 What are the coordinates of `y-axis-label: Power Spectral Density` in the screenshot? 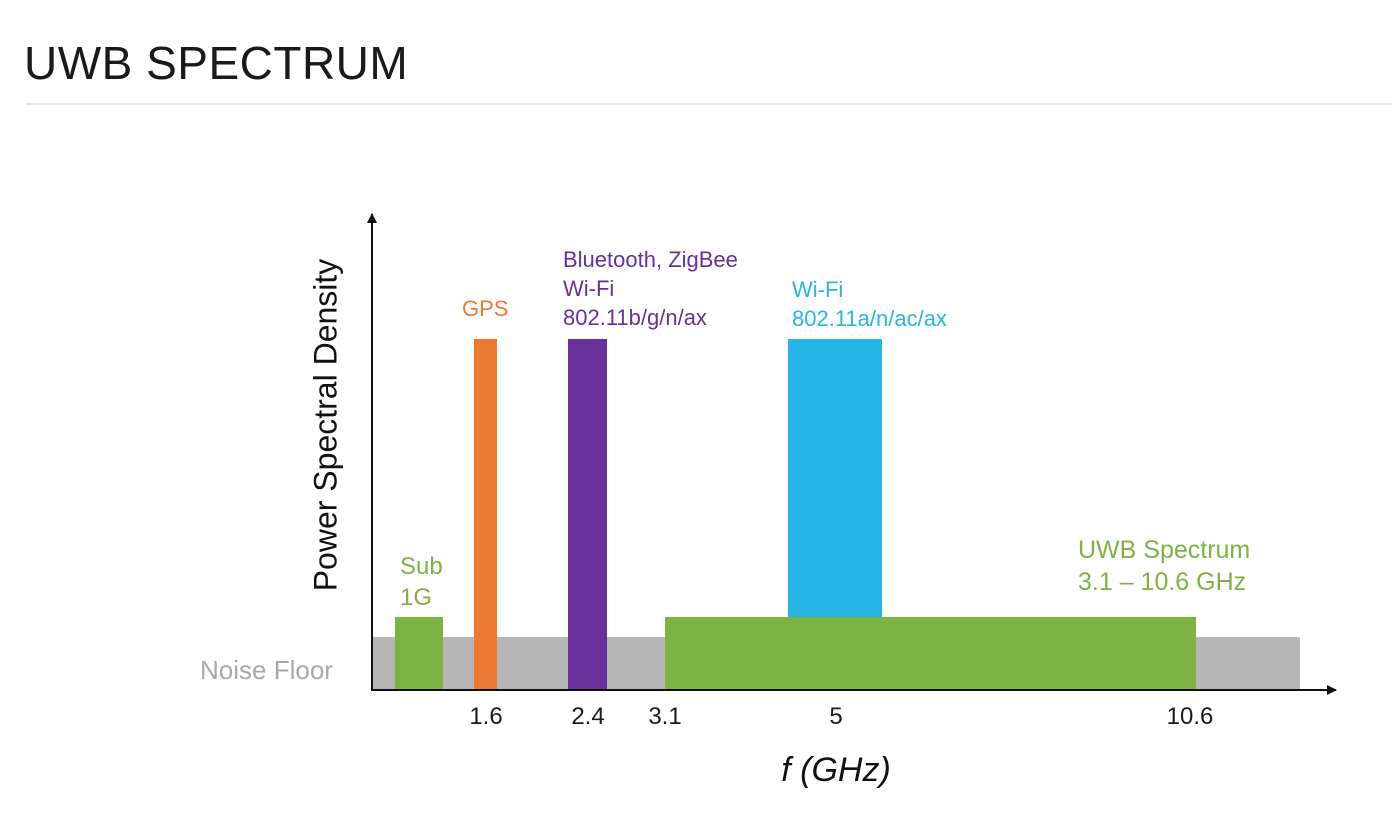 It's located at (325, 425).